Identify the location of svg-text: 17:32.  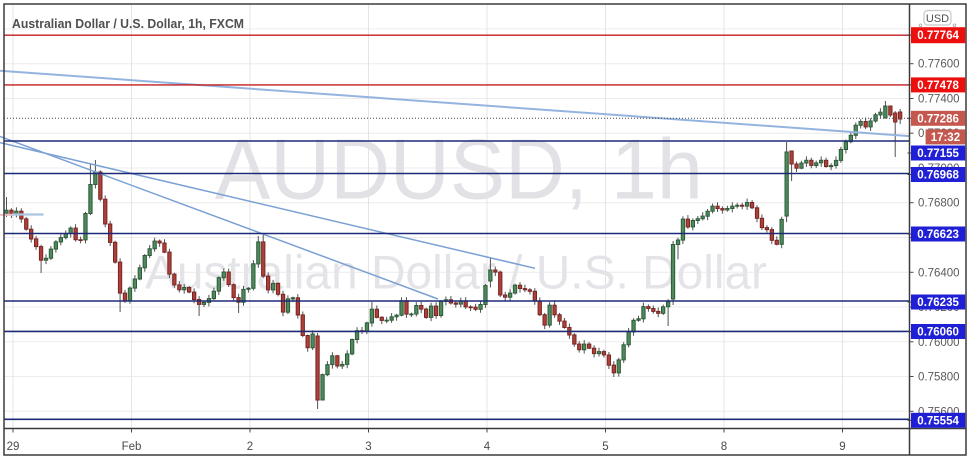
(945, 138).